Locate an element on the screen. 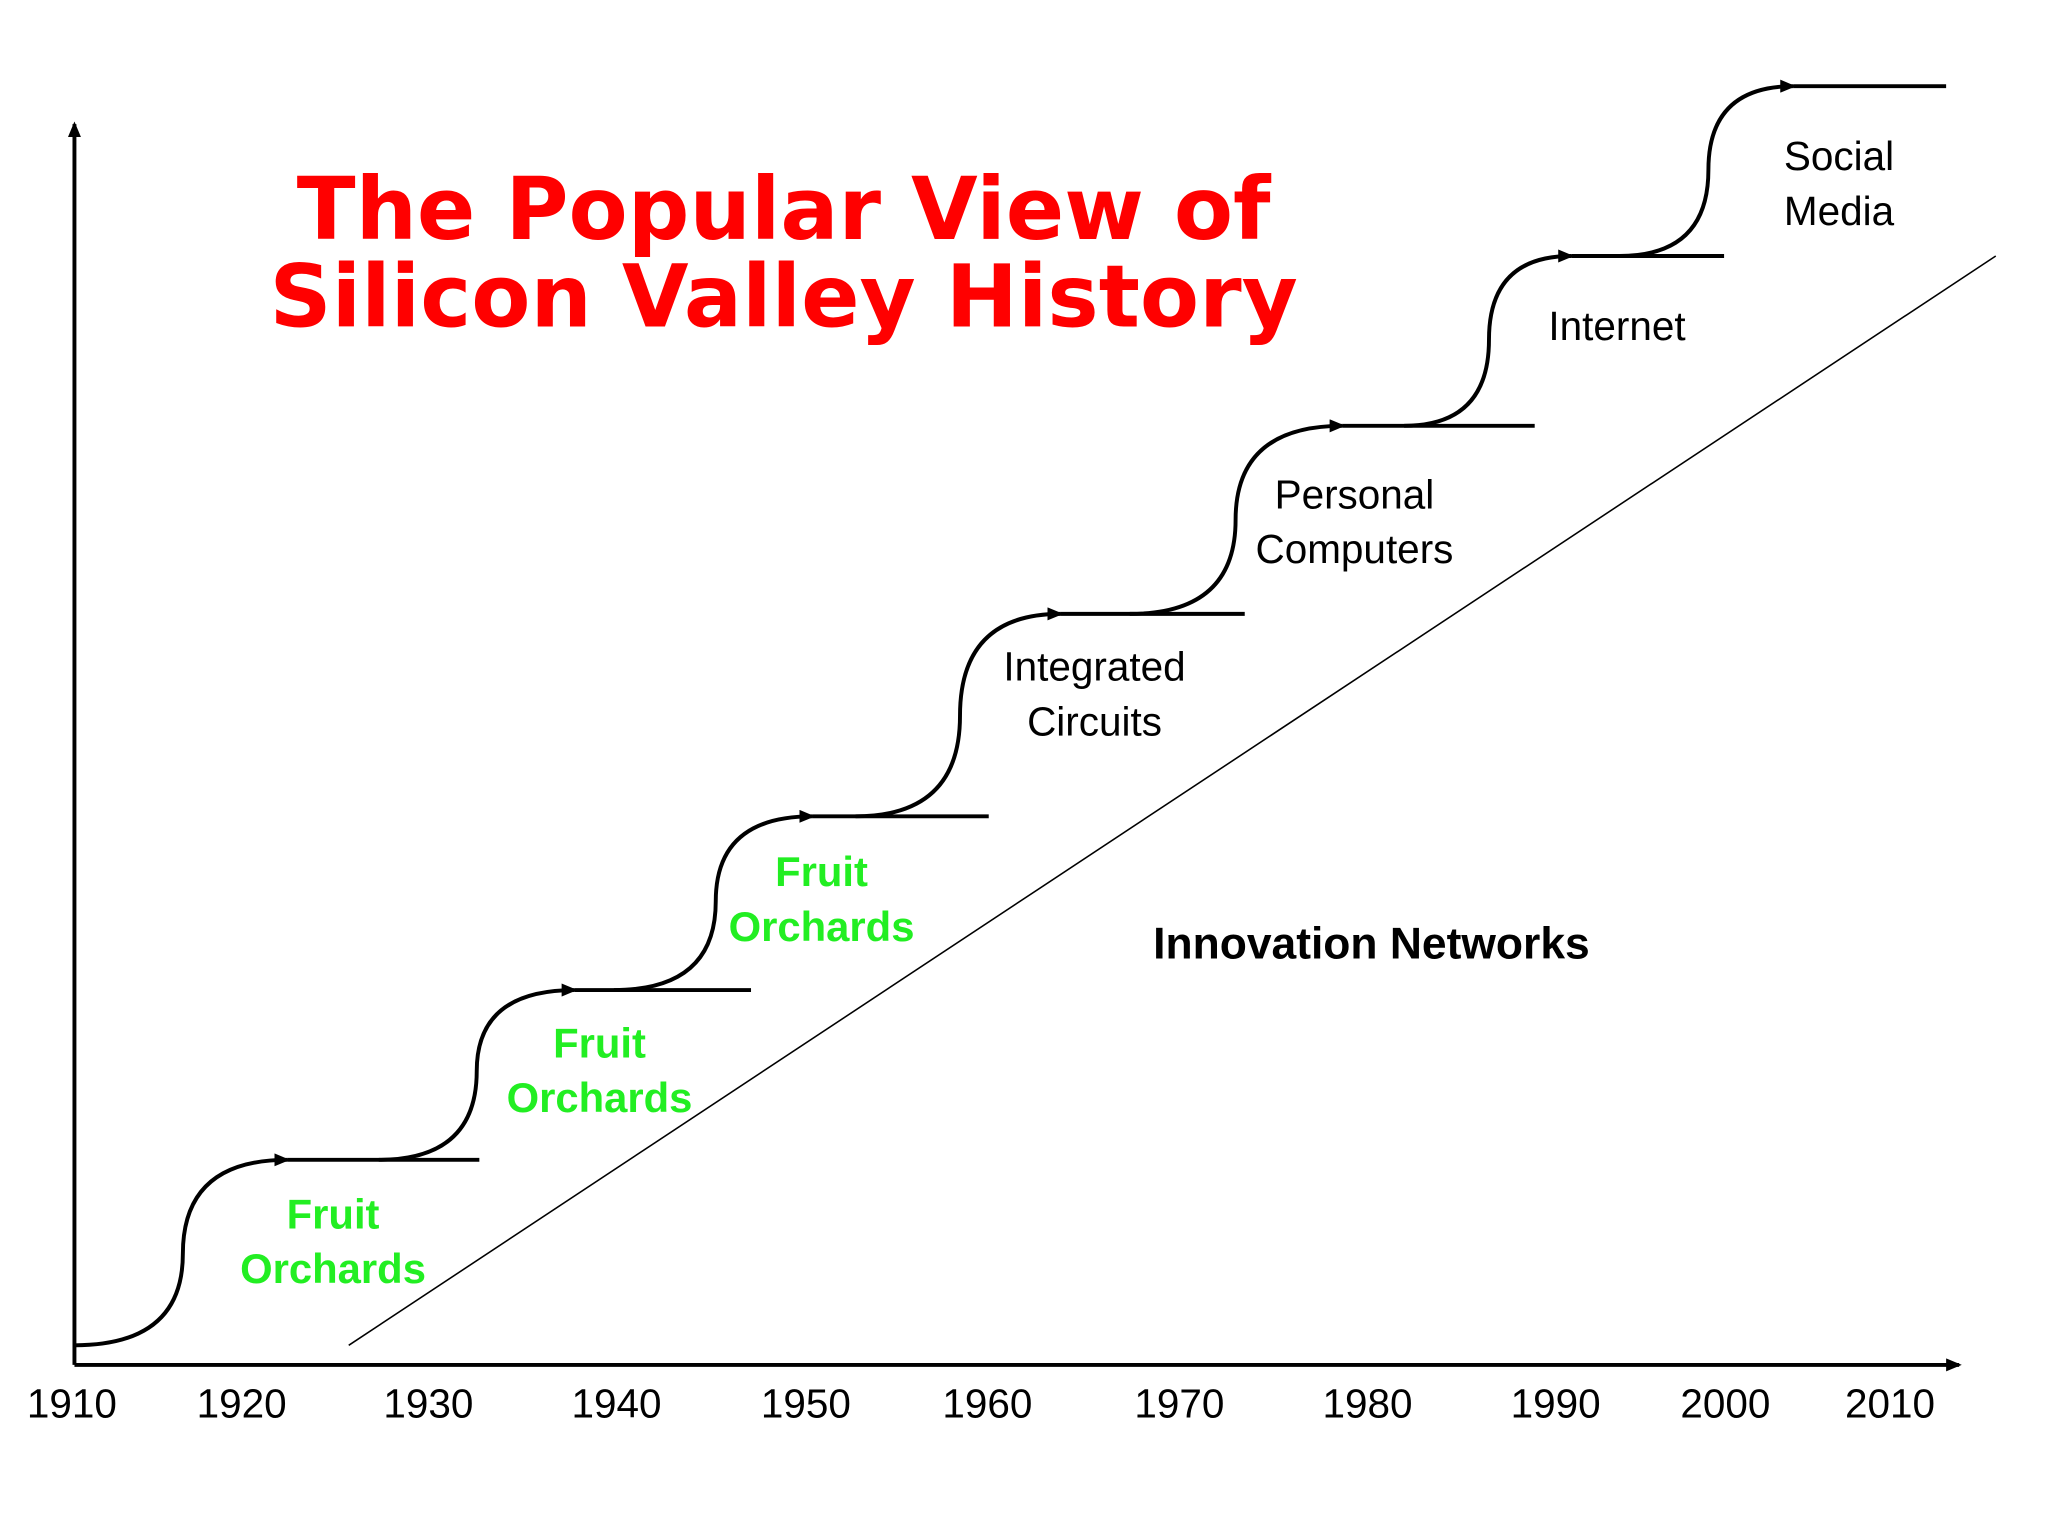 This screenshot has height=1536, width=2048. stage-label: Social is located at coordinates (1839, 156).